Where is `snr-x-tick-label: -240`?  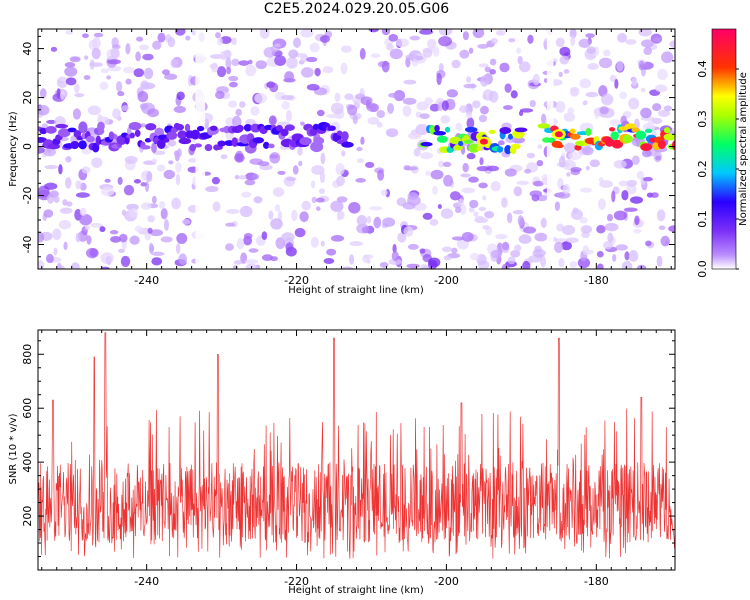 snr-x-tick-label: -240 is located at coordinates (146, 581).